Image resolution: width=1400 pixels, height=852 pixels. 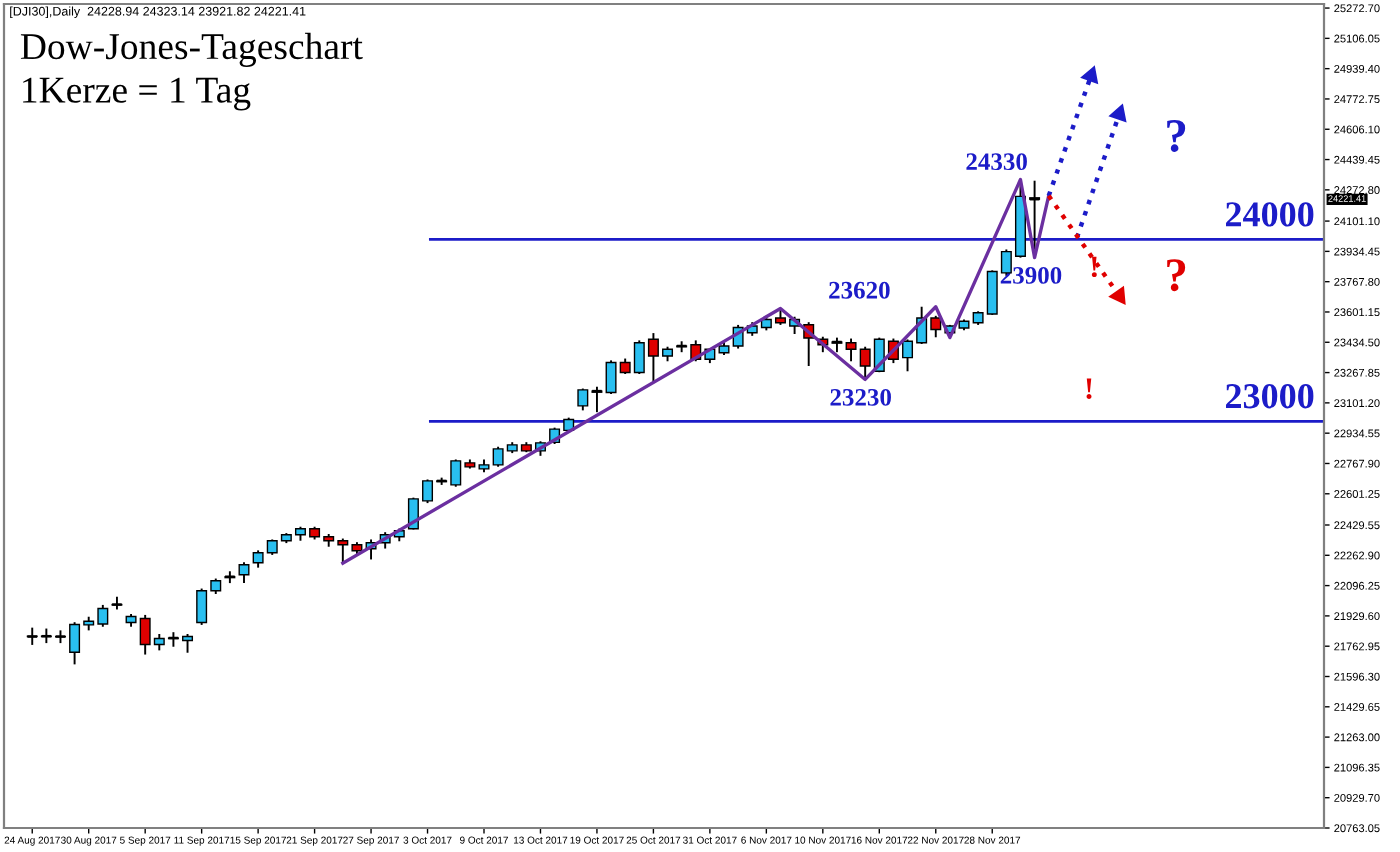 What do you see at coordinates (191, 49) in the screenshot?
I see `text: Dow-Jones-Tageschart` at bounding box center [191, 49].